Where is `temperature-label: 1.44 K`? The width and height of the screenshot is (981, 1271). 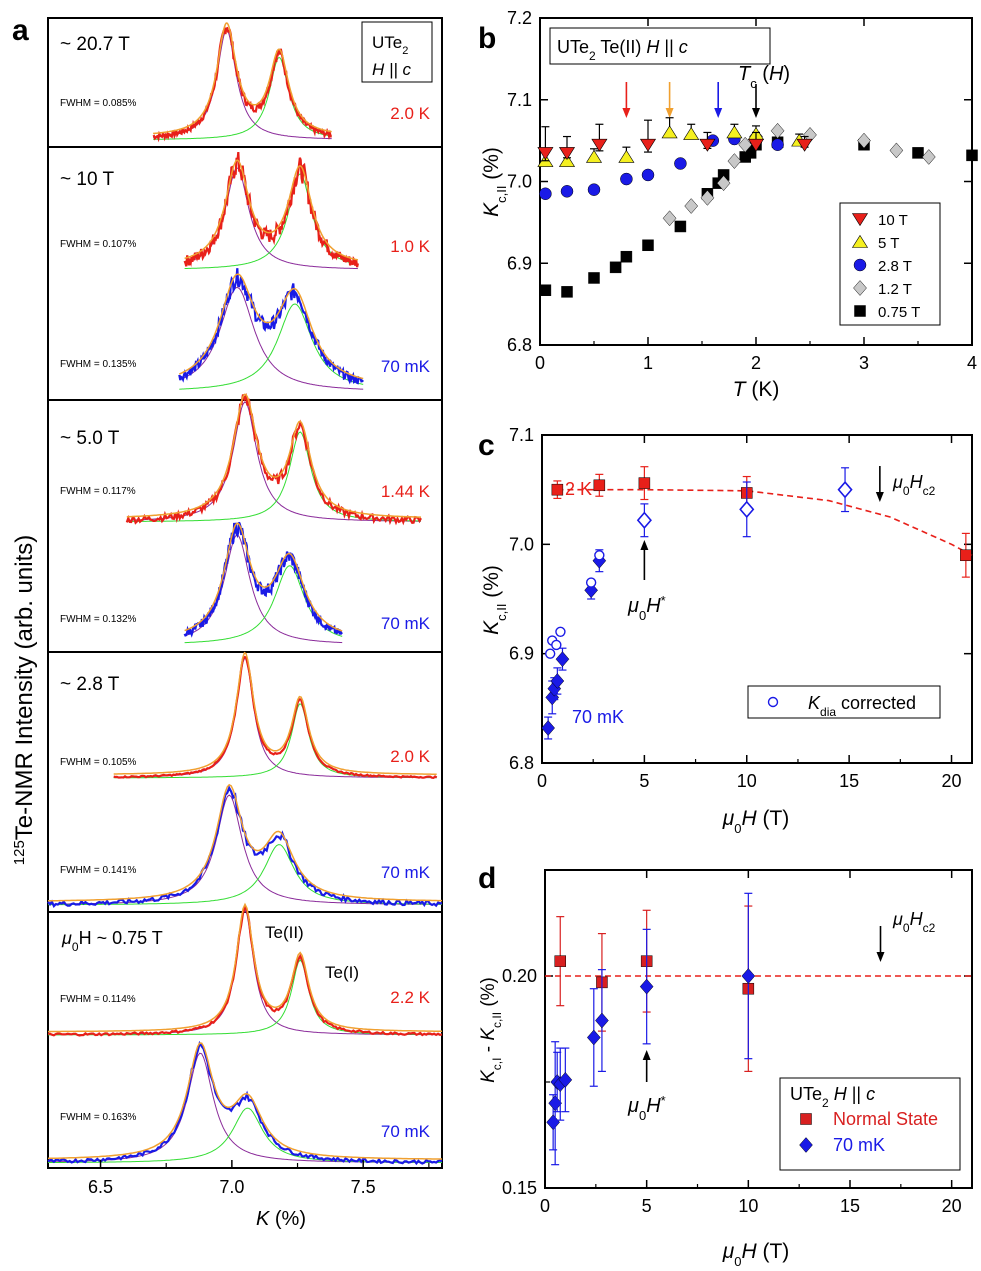
temperature-label: 1.44 K is located at coordinates (406, 491).